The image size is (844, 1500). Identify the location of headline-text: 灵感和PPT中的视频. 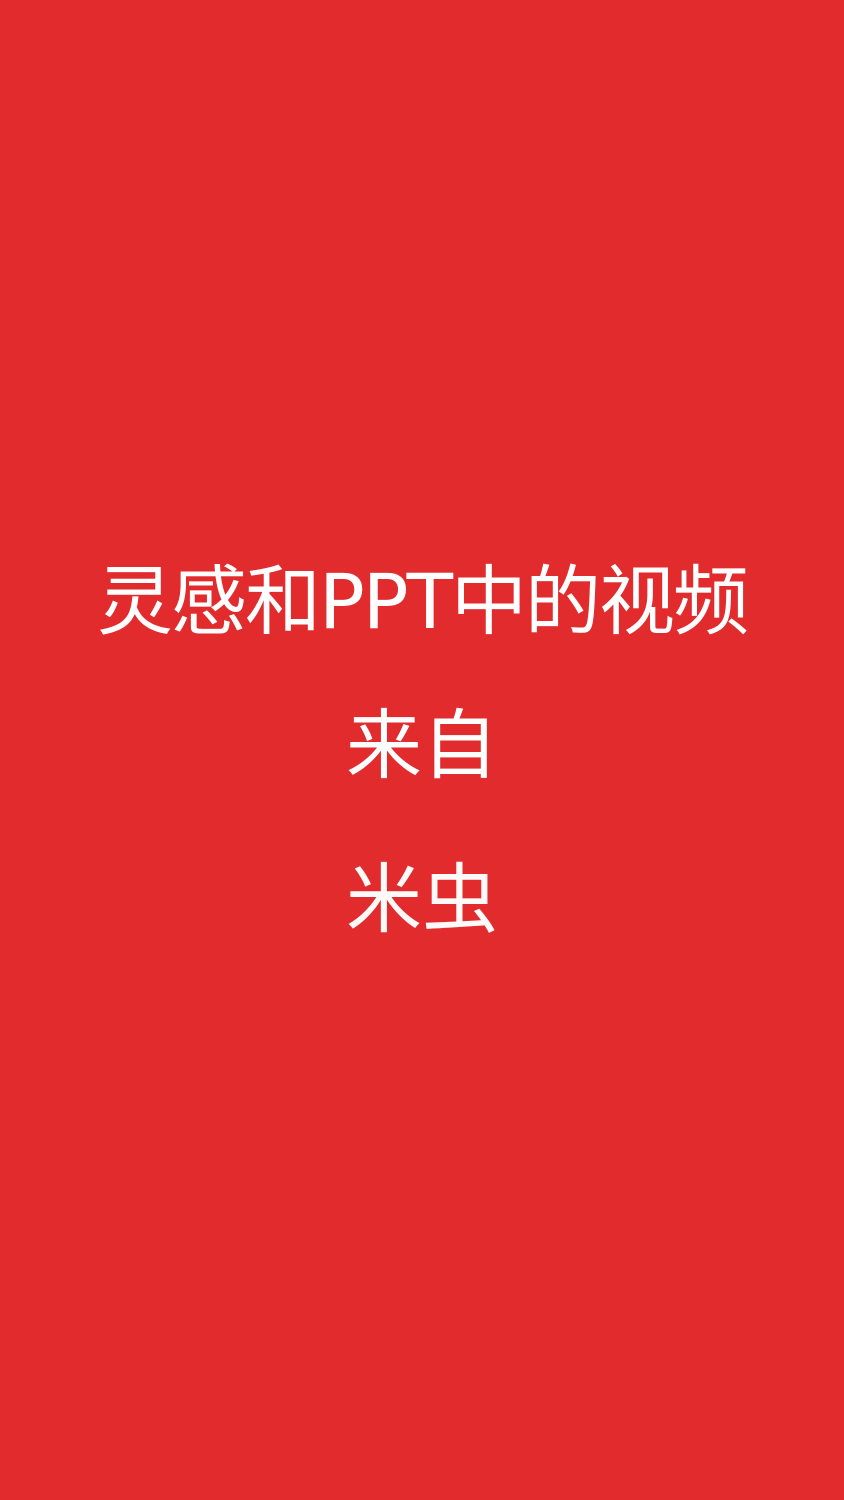
(422, 601).